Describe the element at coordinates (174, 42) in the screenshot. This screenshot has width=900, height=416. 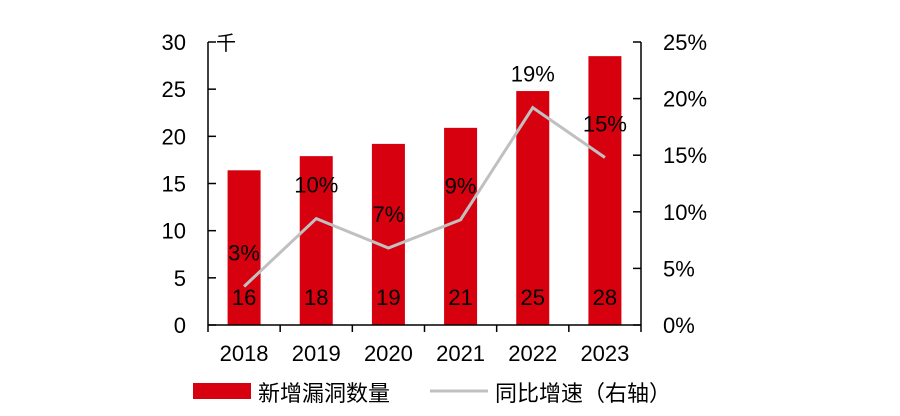
I see `left-tick-label: 30` at that location.